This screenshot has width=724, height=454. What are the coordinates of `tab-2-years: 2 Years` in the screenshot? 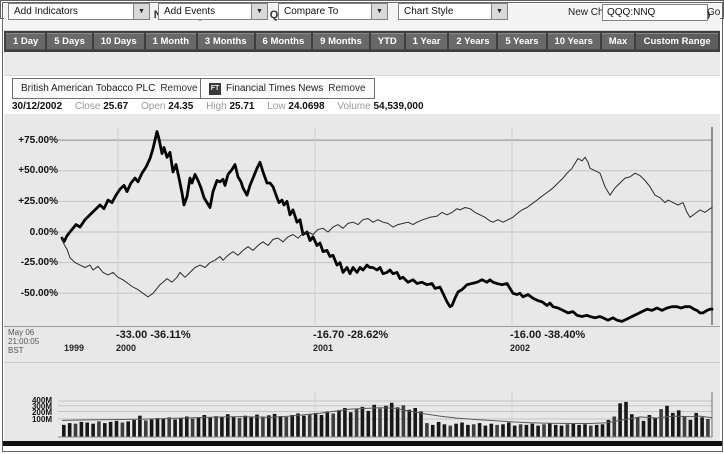 It's located at (473, 41).